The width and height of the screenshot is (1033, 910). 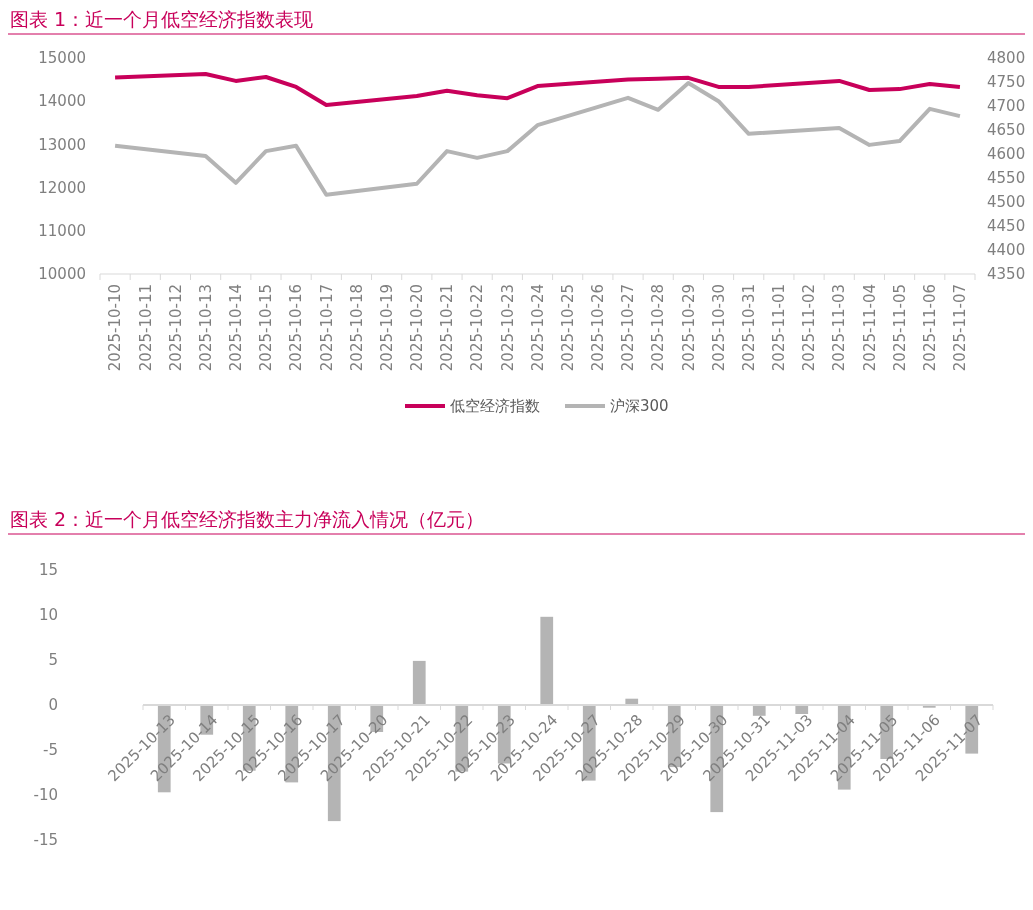 I want to click on y2-tick-label: 4650, so click(x=1006, y=130).